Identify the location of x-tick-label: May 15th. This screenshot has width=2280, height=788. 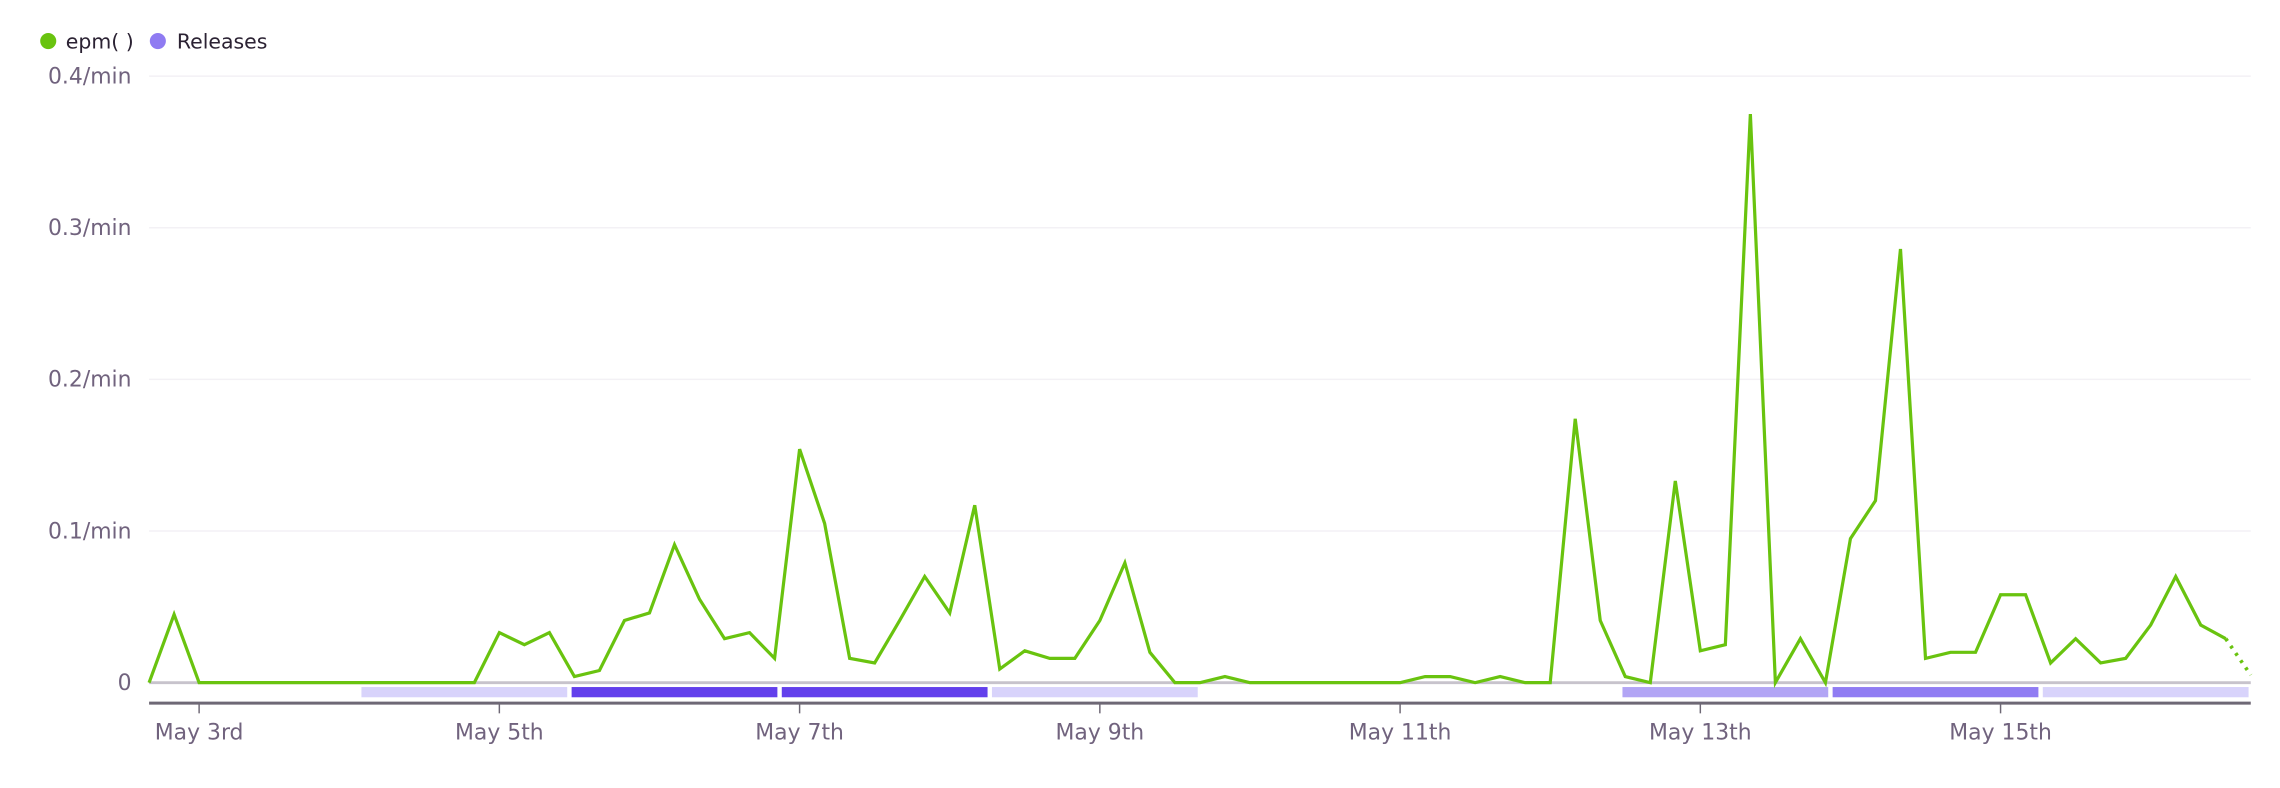
(2000, 733).